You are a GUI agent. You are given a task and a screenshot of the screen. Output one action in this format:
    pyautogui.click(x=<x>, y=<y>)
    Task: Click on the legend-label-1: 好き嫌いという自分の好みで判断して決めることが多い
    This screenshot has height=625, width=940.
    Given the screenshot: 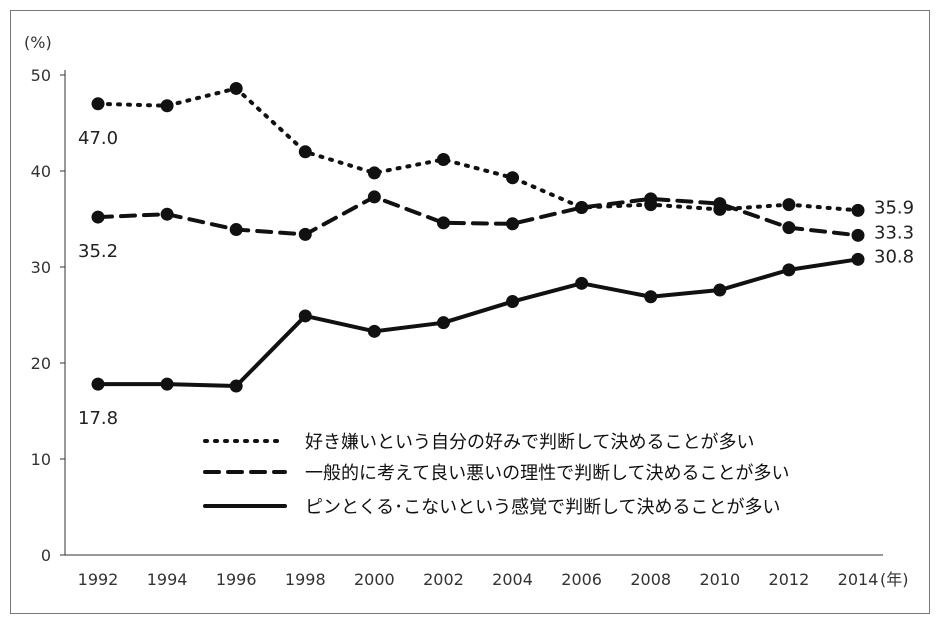 What is the action you would take?
    pyautogui.click(x=529, y=442)
    